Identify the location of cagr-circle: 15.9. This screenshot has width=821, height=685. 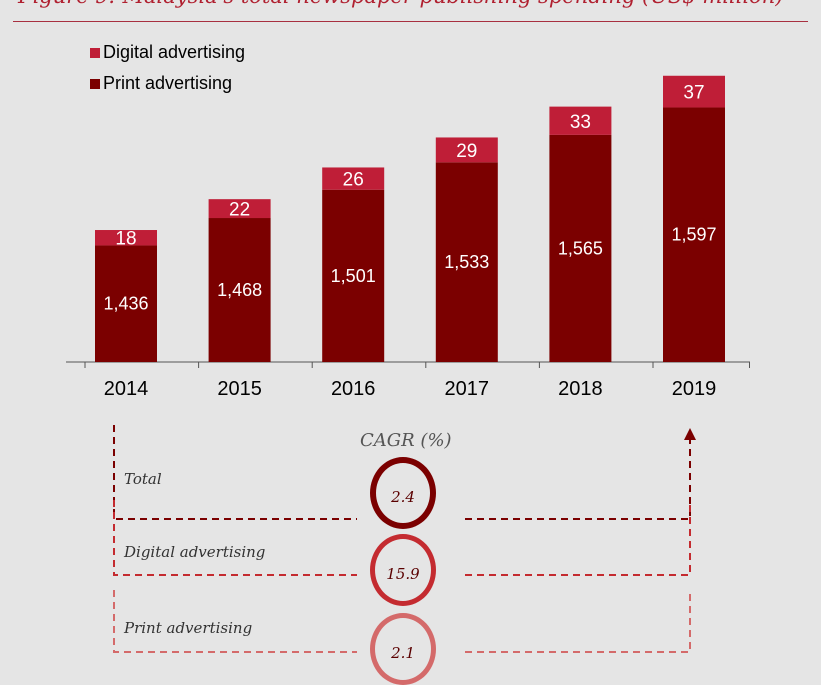
(403, 570).